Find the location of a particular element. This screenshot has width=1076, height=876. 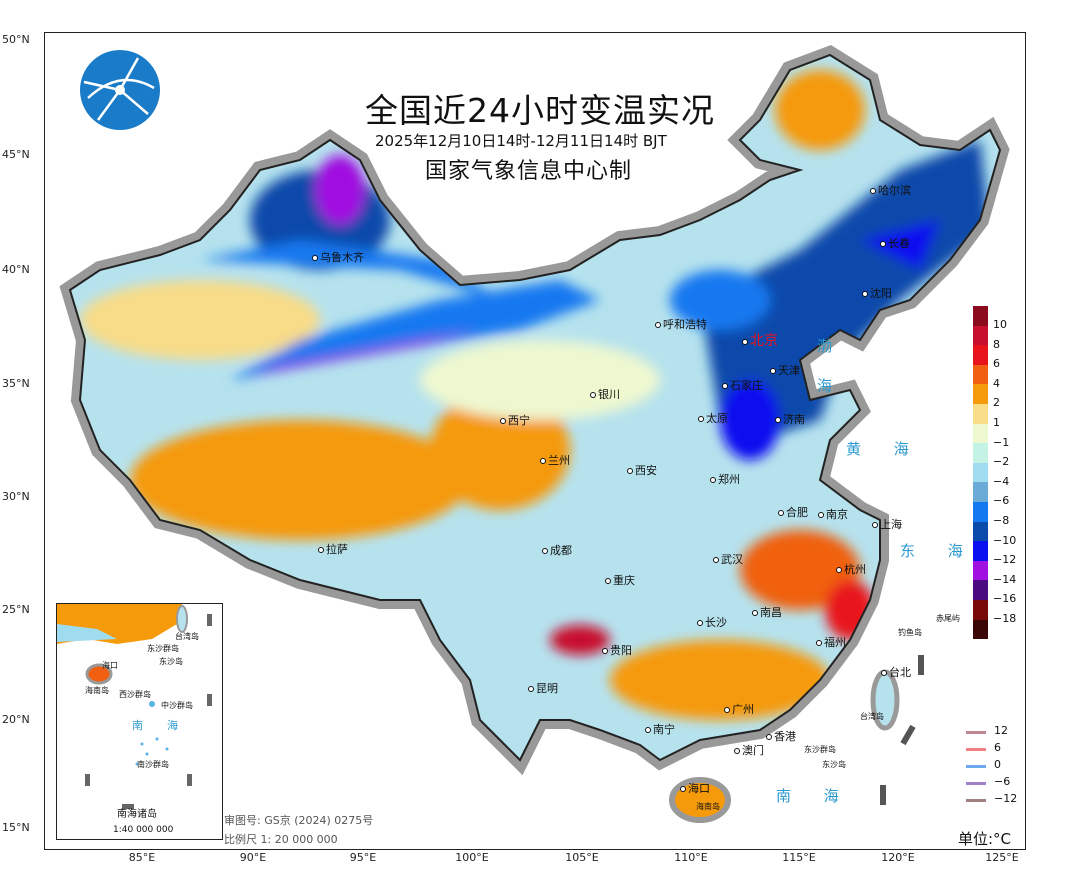

map-title: 全国近24小时变温实况 is located at coordinates (540, 110).